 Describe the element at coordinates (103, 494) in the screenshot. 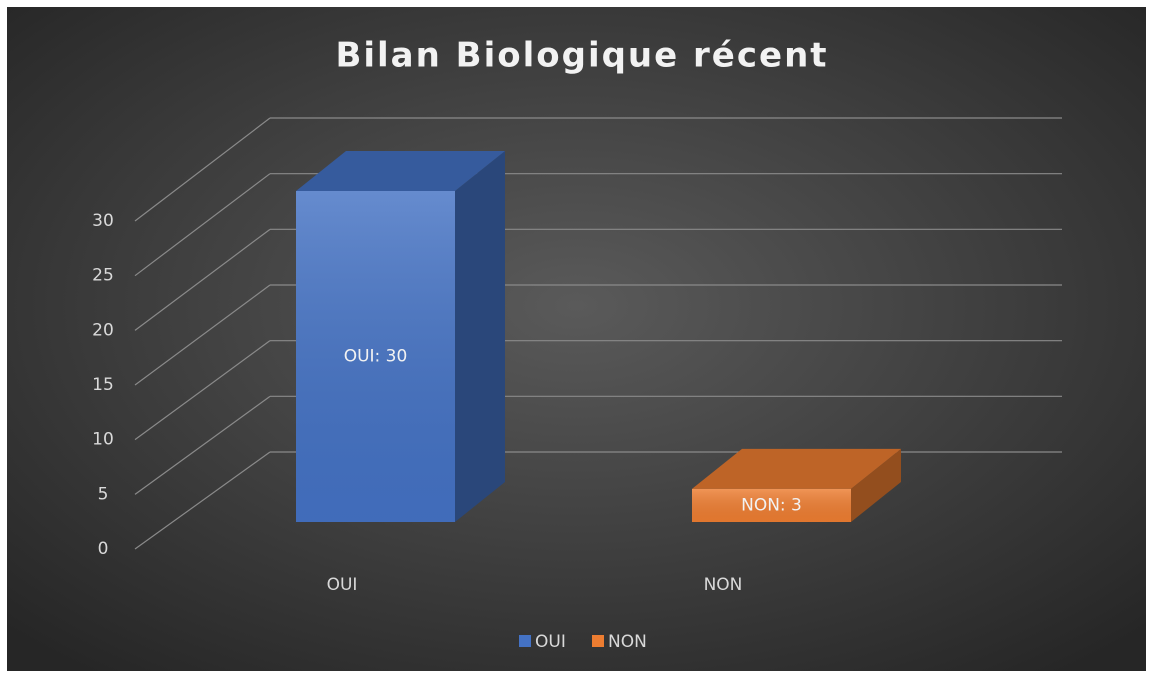

I see `y-tick-label: 5` at that location.